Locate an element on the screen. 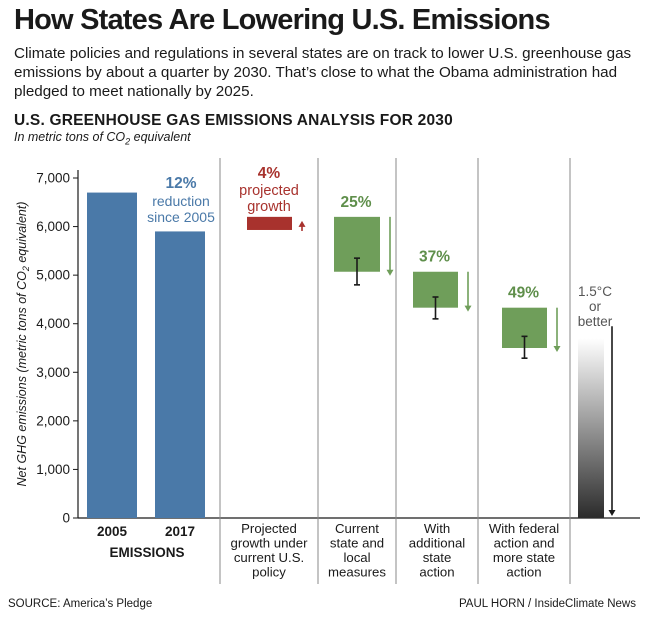 The width and height of the screenshot is (648, 617). y-axis-title-part: Net GHG emissions (metric tons of CO is located at coordinates (22, 379).